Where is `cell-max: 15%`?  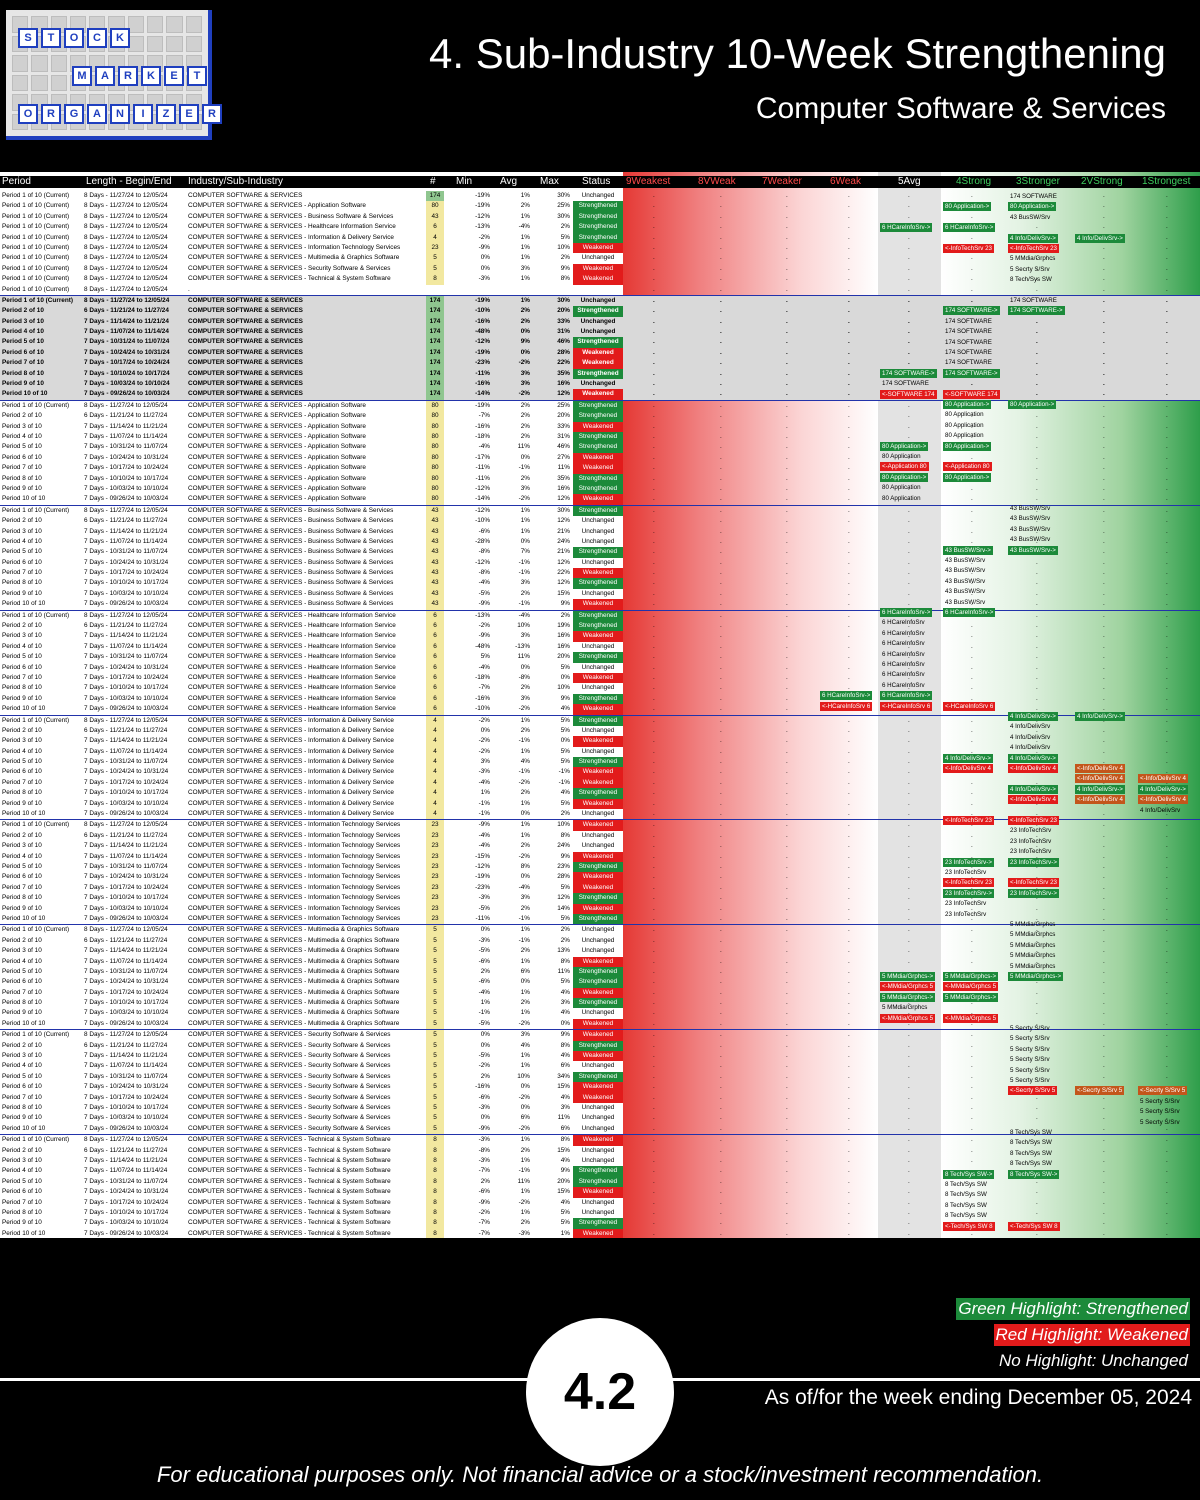 cell-max: 15% is located at coordinates (563, 1192).